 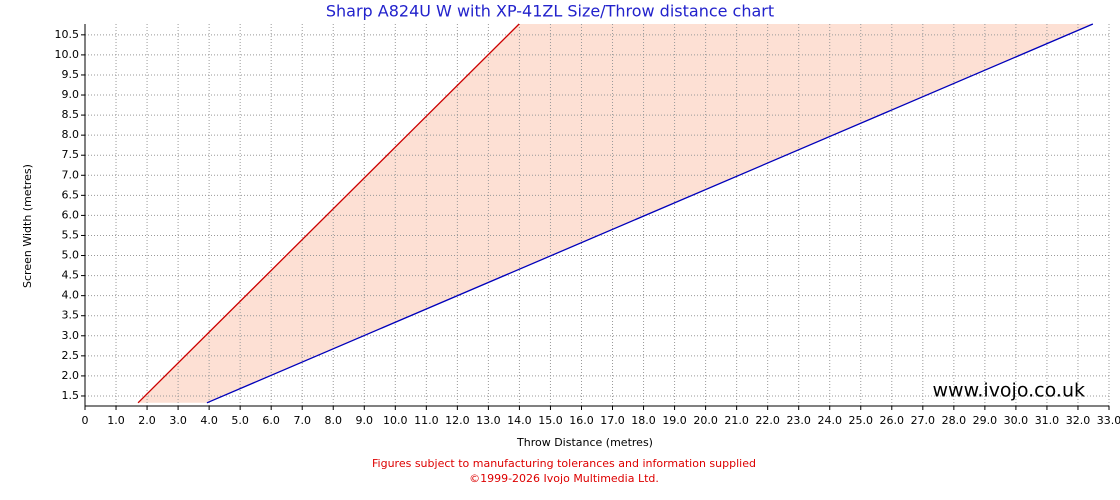 I want to click on x-tick-label: 24.0, so click(x=829, y=420).